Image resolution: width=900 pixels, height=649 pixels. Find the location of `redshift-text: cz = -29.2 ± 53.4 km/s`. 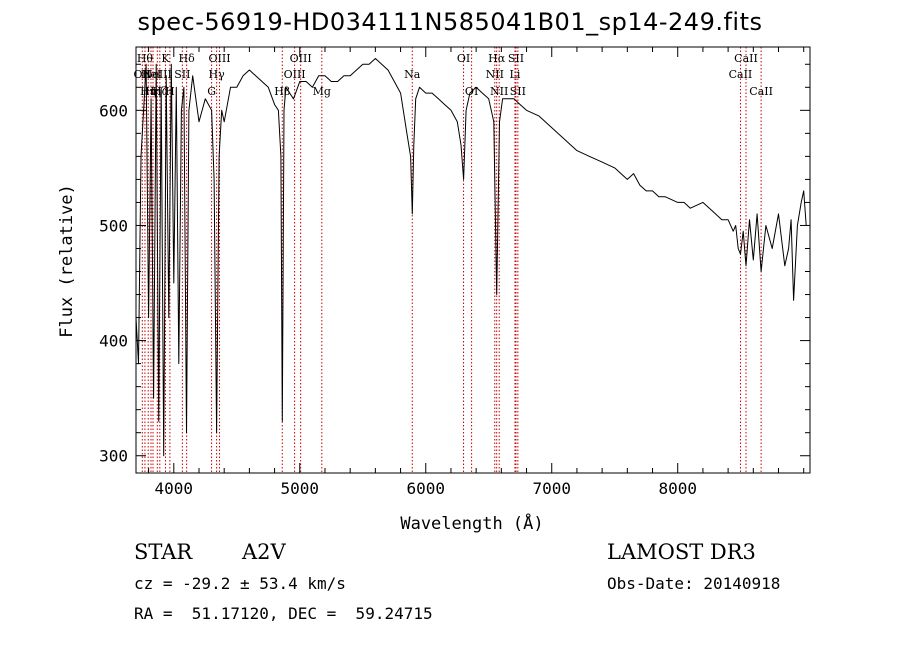

redshift-text: cz = -29.2 ± 53.4 km/s is located at coordinates (240, 583).